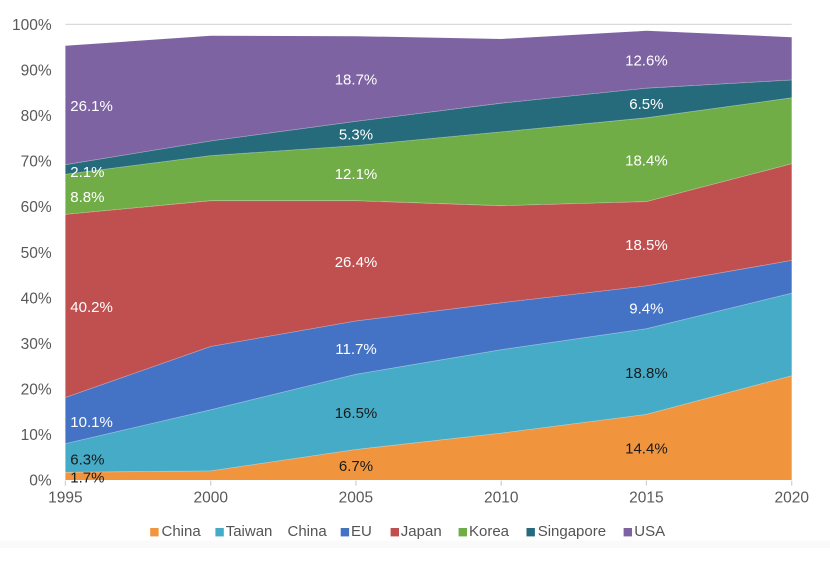 The height and width of the screenshot is (576, 830). What do you see at coordinates (356, 174) in the screenshot?
I see `svg-text: 12.1%` at bounding box center [356, 174].